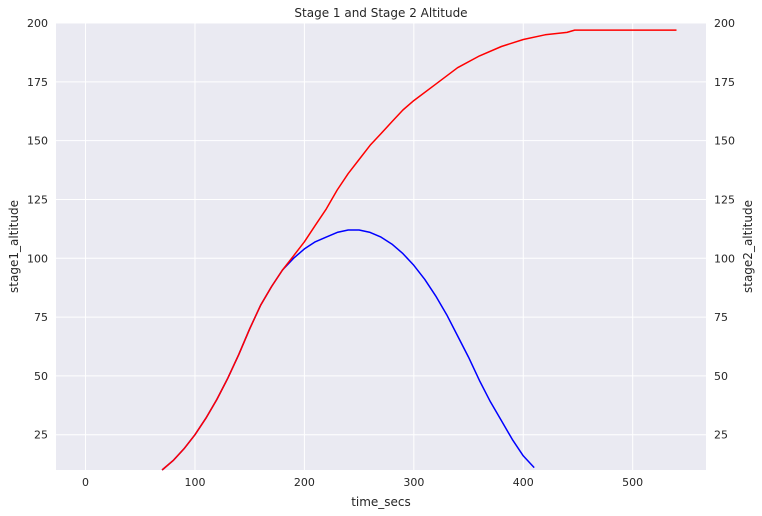 The image size is (762, 516). Describe the element at coordinates (37, 141) in the screenshot. I see `y-tick-label-left: 150` at that location.